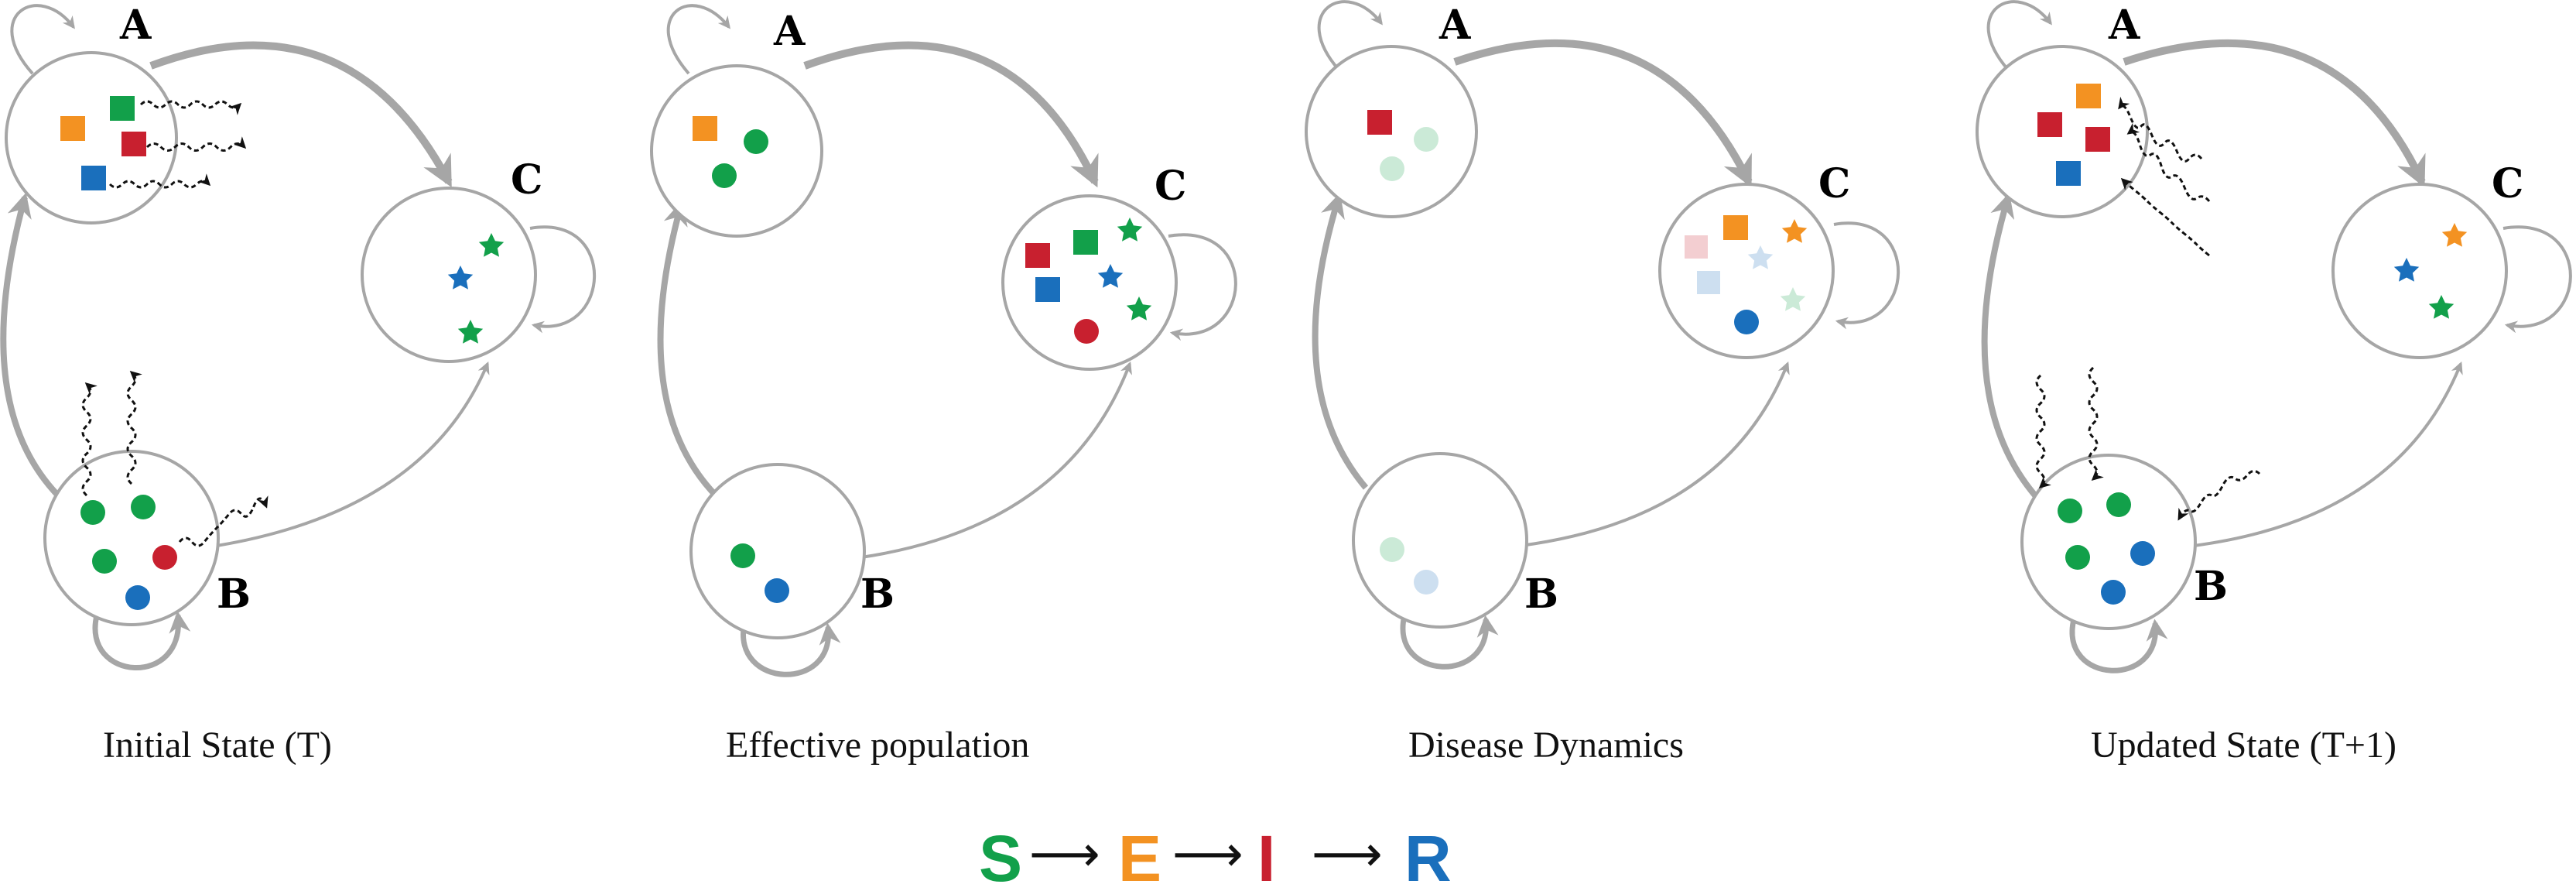 The height and width of the screenshot is (891, 2576). Describe the element at coordinates (1696, 247) in the screenshot. I see `infected-square-faded` at that location.